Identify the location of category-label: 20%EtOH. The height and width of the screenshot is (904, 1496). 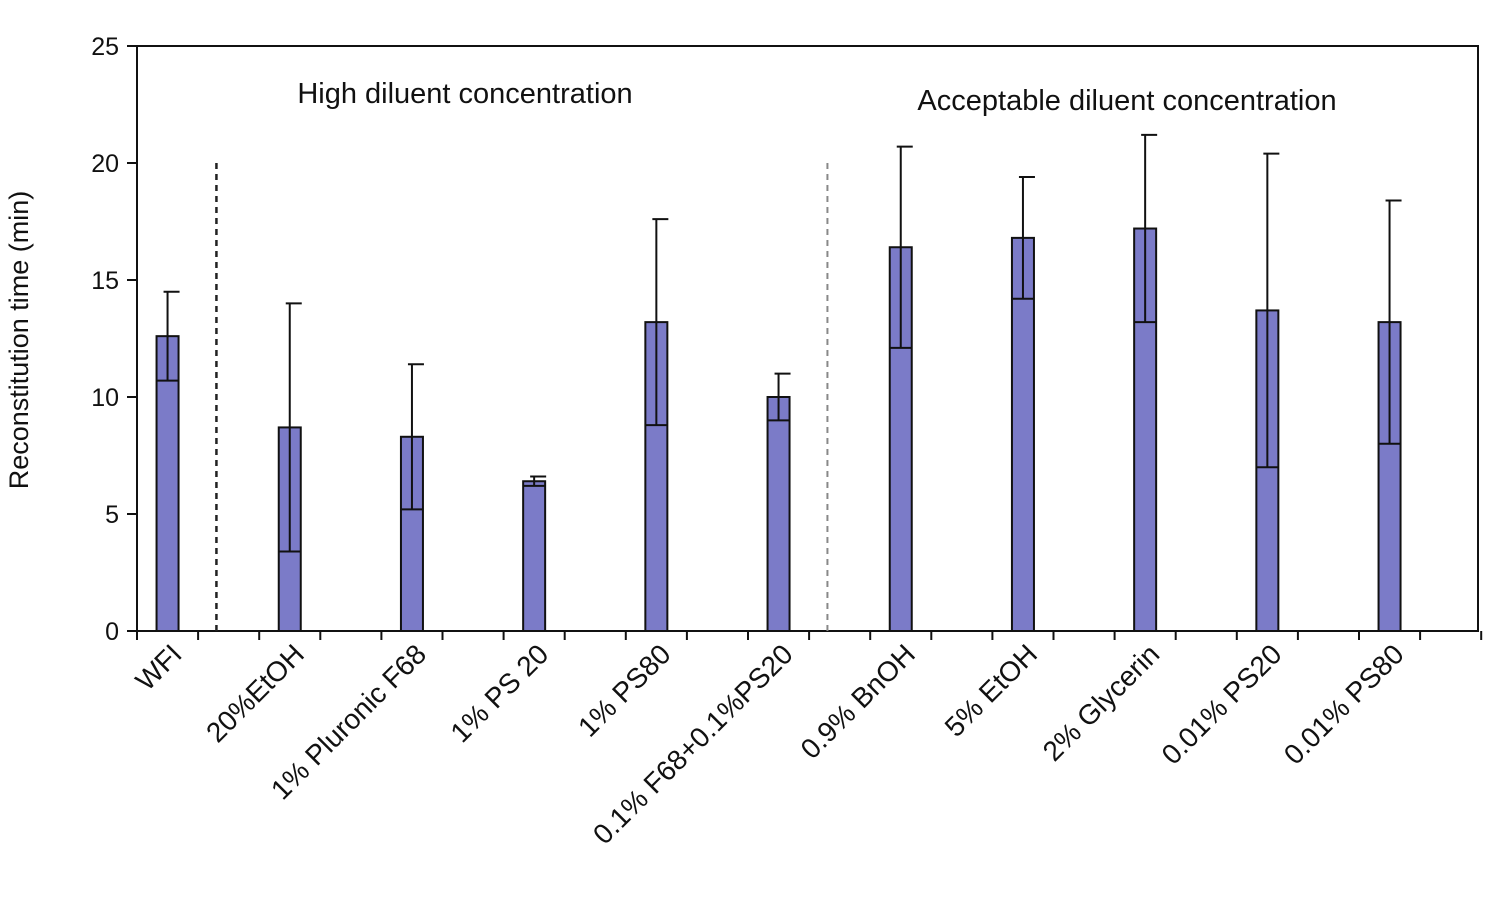
(255, 693).